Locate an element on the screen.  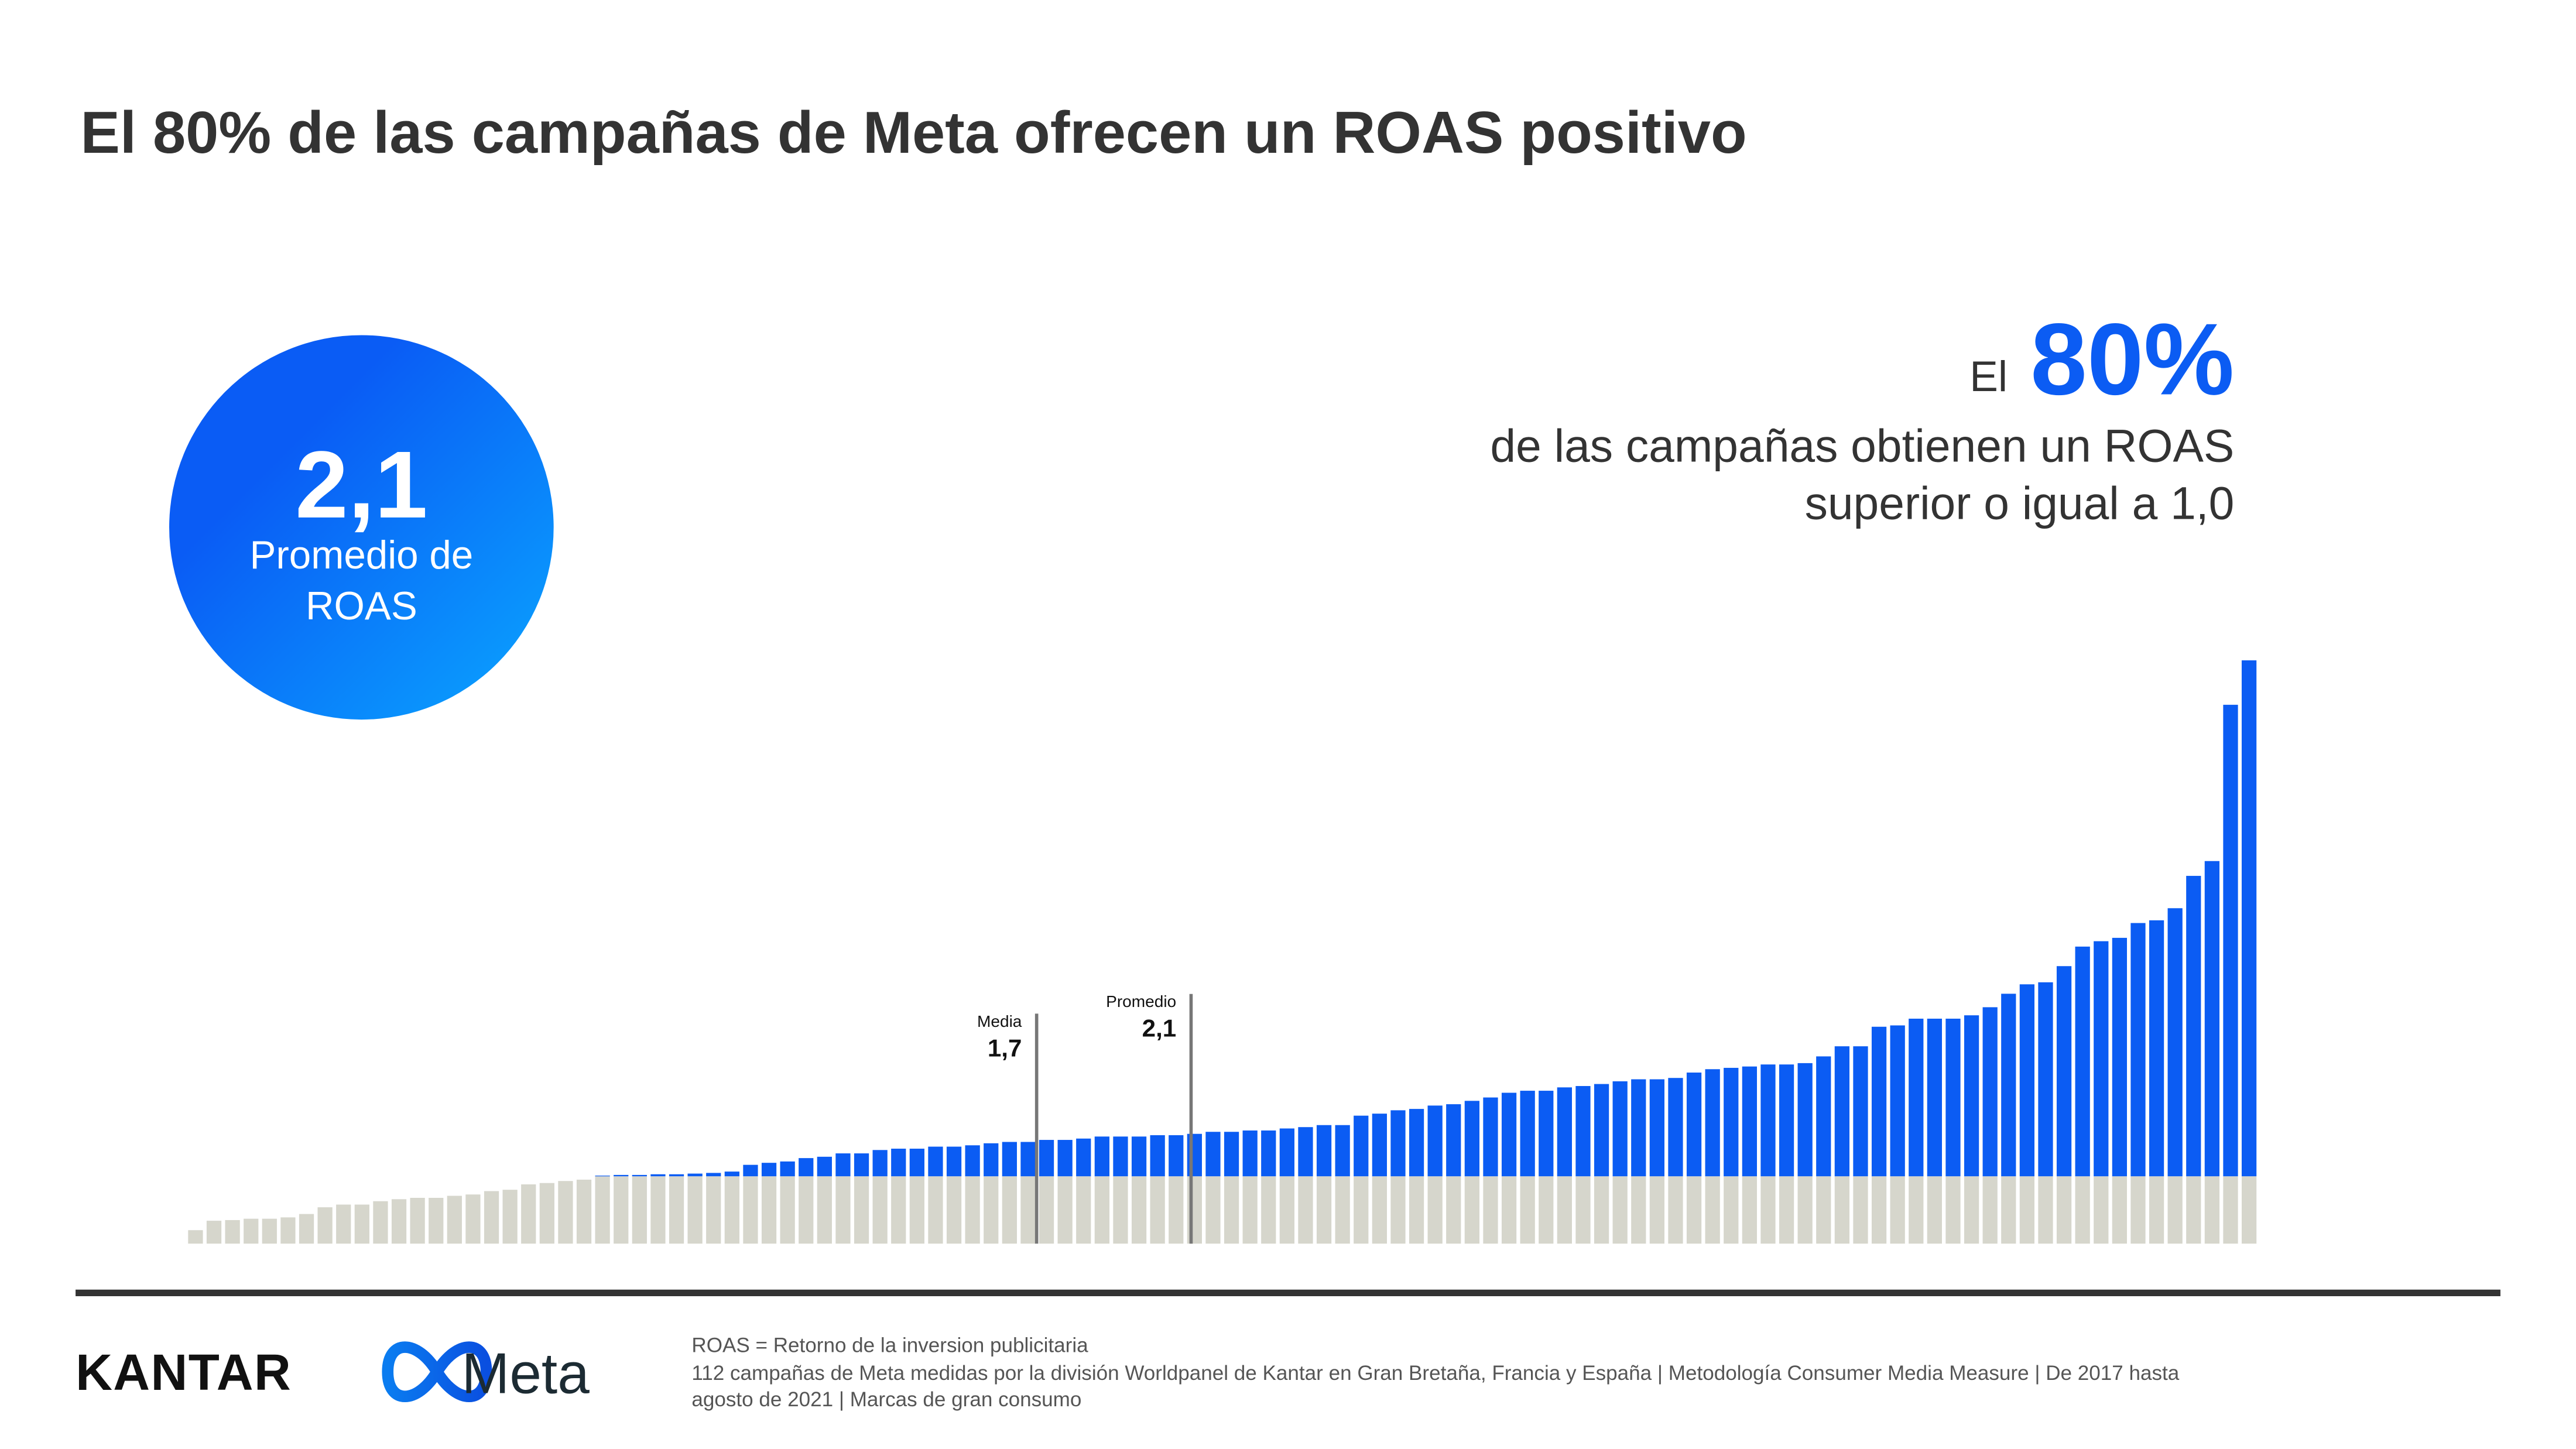
callout-value: 80% is located at coordinates (2132, 359).